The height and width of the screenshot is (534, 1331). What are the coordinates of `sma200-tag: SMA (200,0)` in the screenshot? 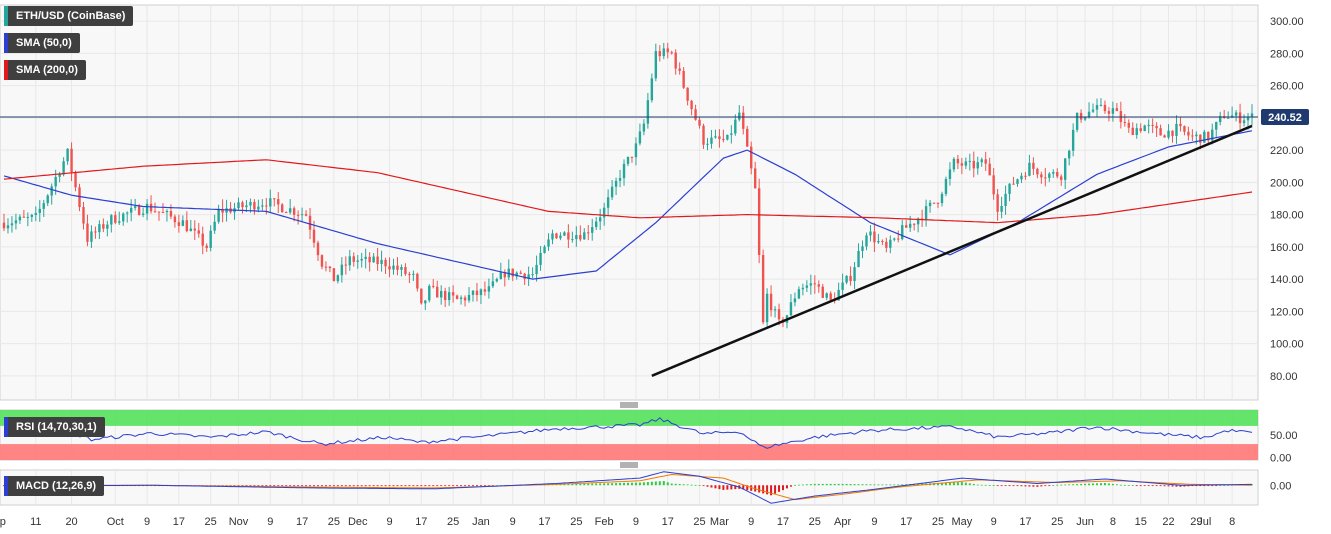 It's located at (45, 70).